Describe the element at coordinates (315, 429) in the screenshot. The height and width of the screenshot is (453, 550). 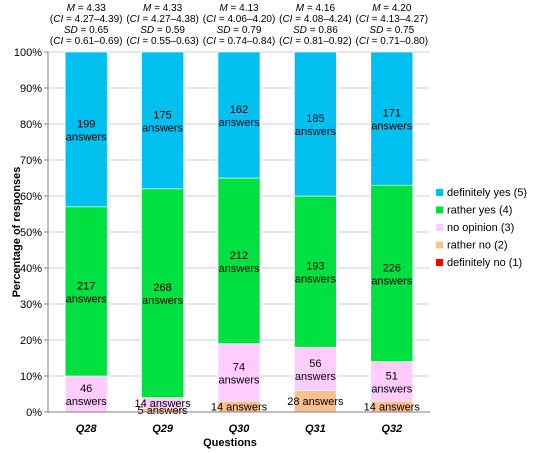
I see `x-tick-label: Q31` at that location.